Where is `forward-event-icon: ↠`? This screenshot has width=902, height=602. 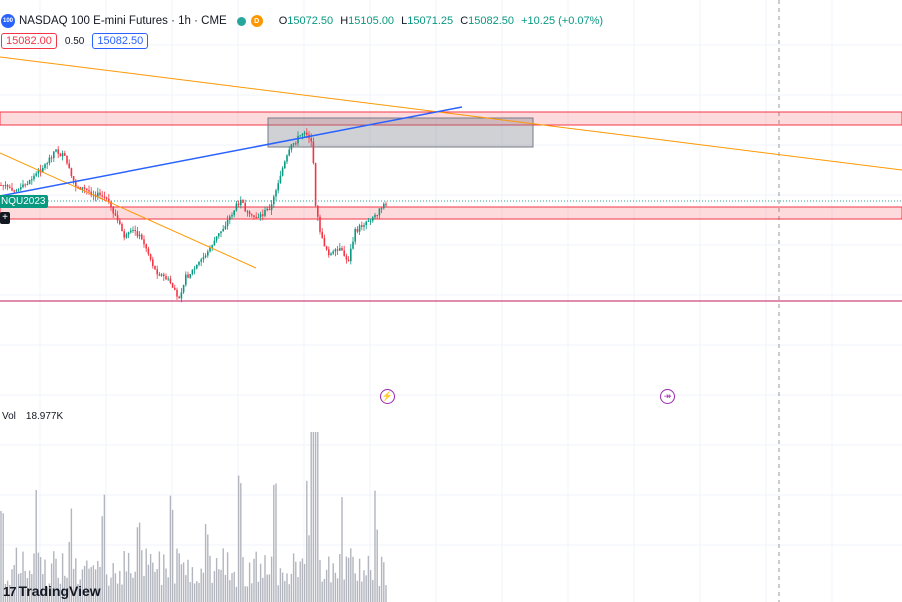
forward-event-icon: ↠ is located at coordinates (667, 396).